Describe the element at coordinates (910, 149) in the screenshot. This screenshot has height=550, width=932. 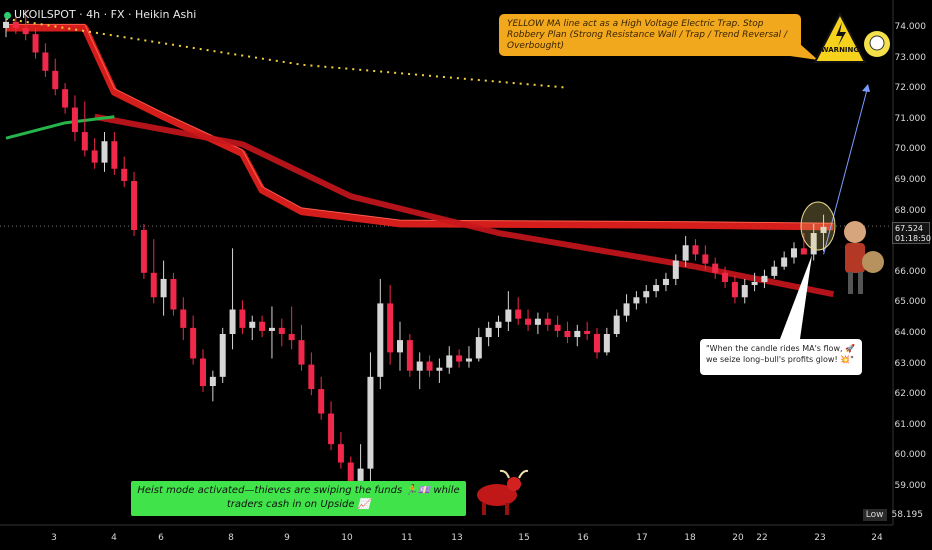
I see `price-tick-label: 70.000` at that location.